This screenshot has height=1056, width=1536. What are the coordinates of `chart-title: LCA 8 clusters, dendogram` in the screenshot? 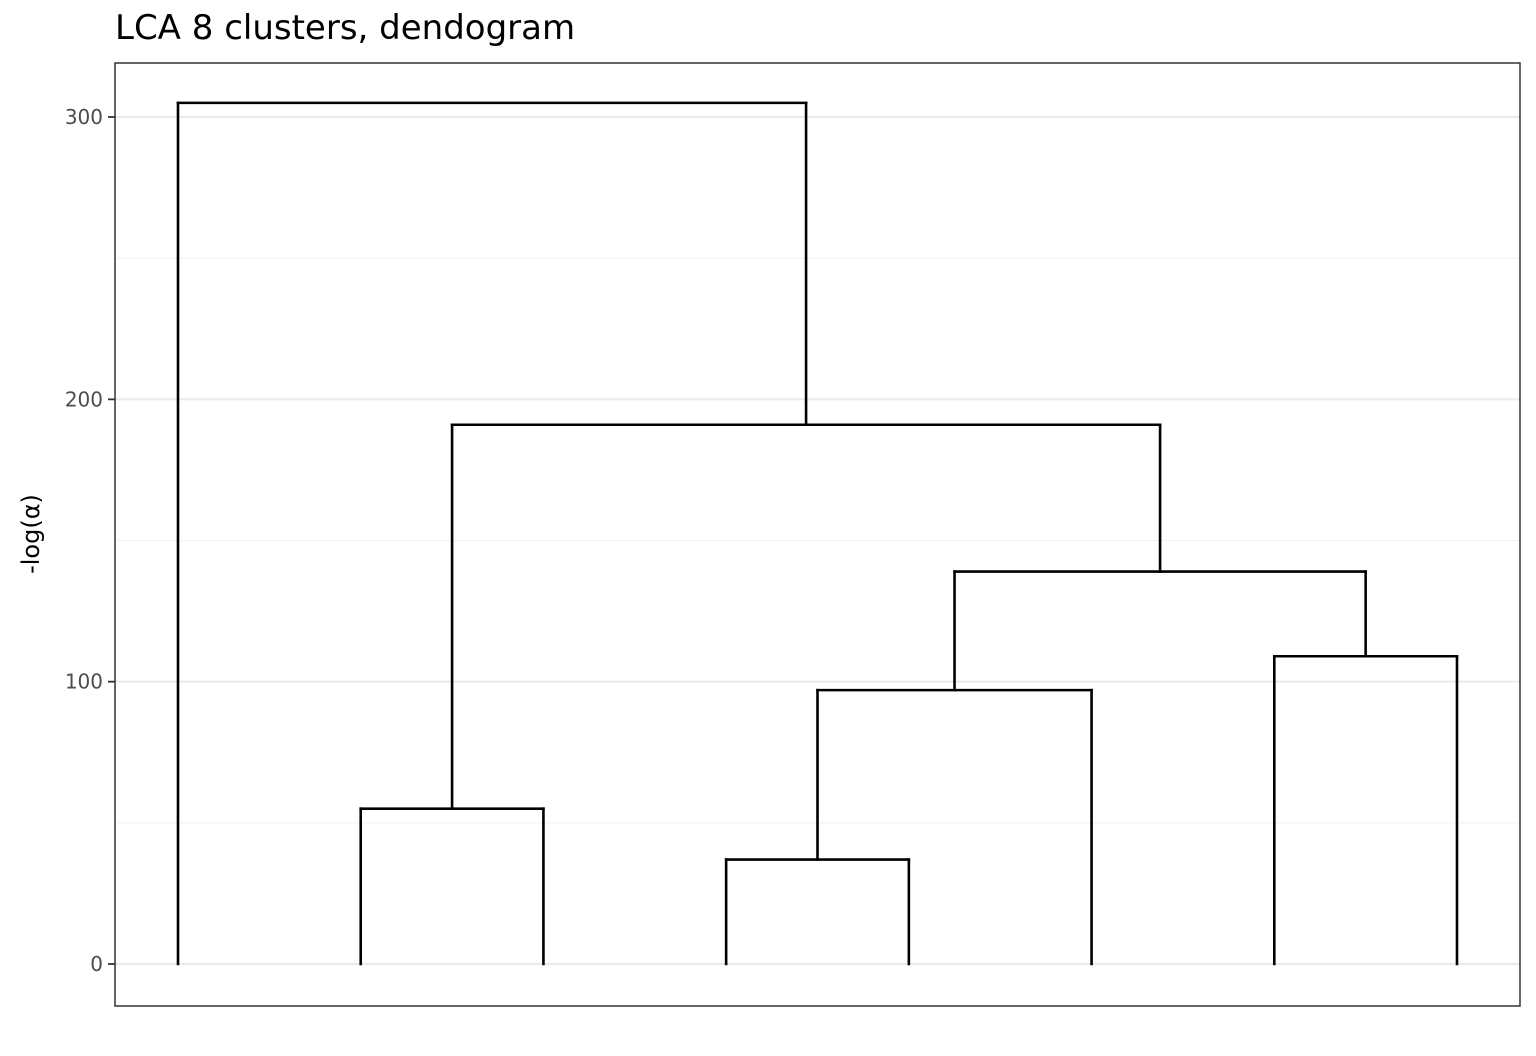 It's located at (345, 28).